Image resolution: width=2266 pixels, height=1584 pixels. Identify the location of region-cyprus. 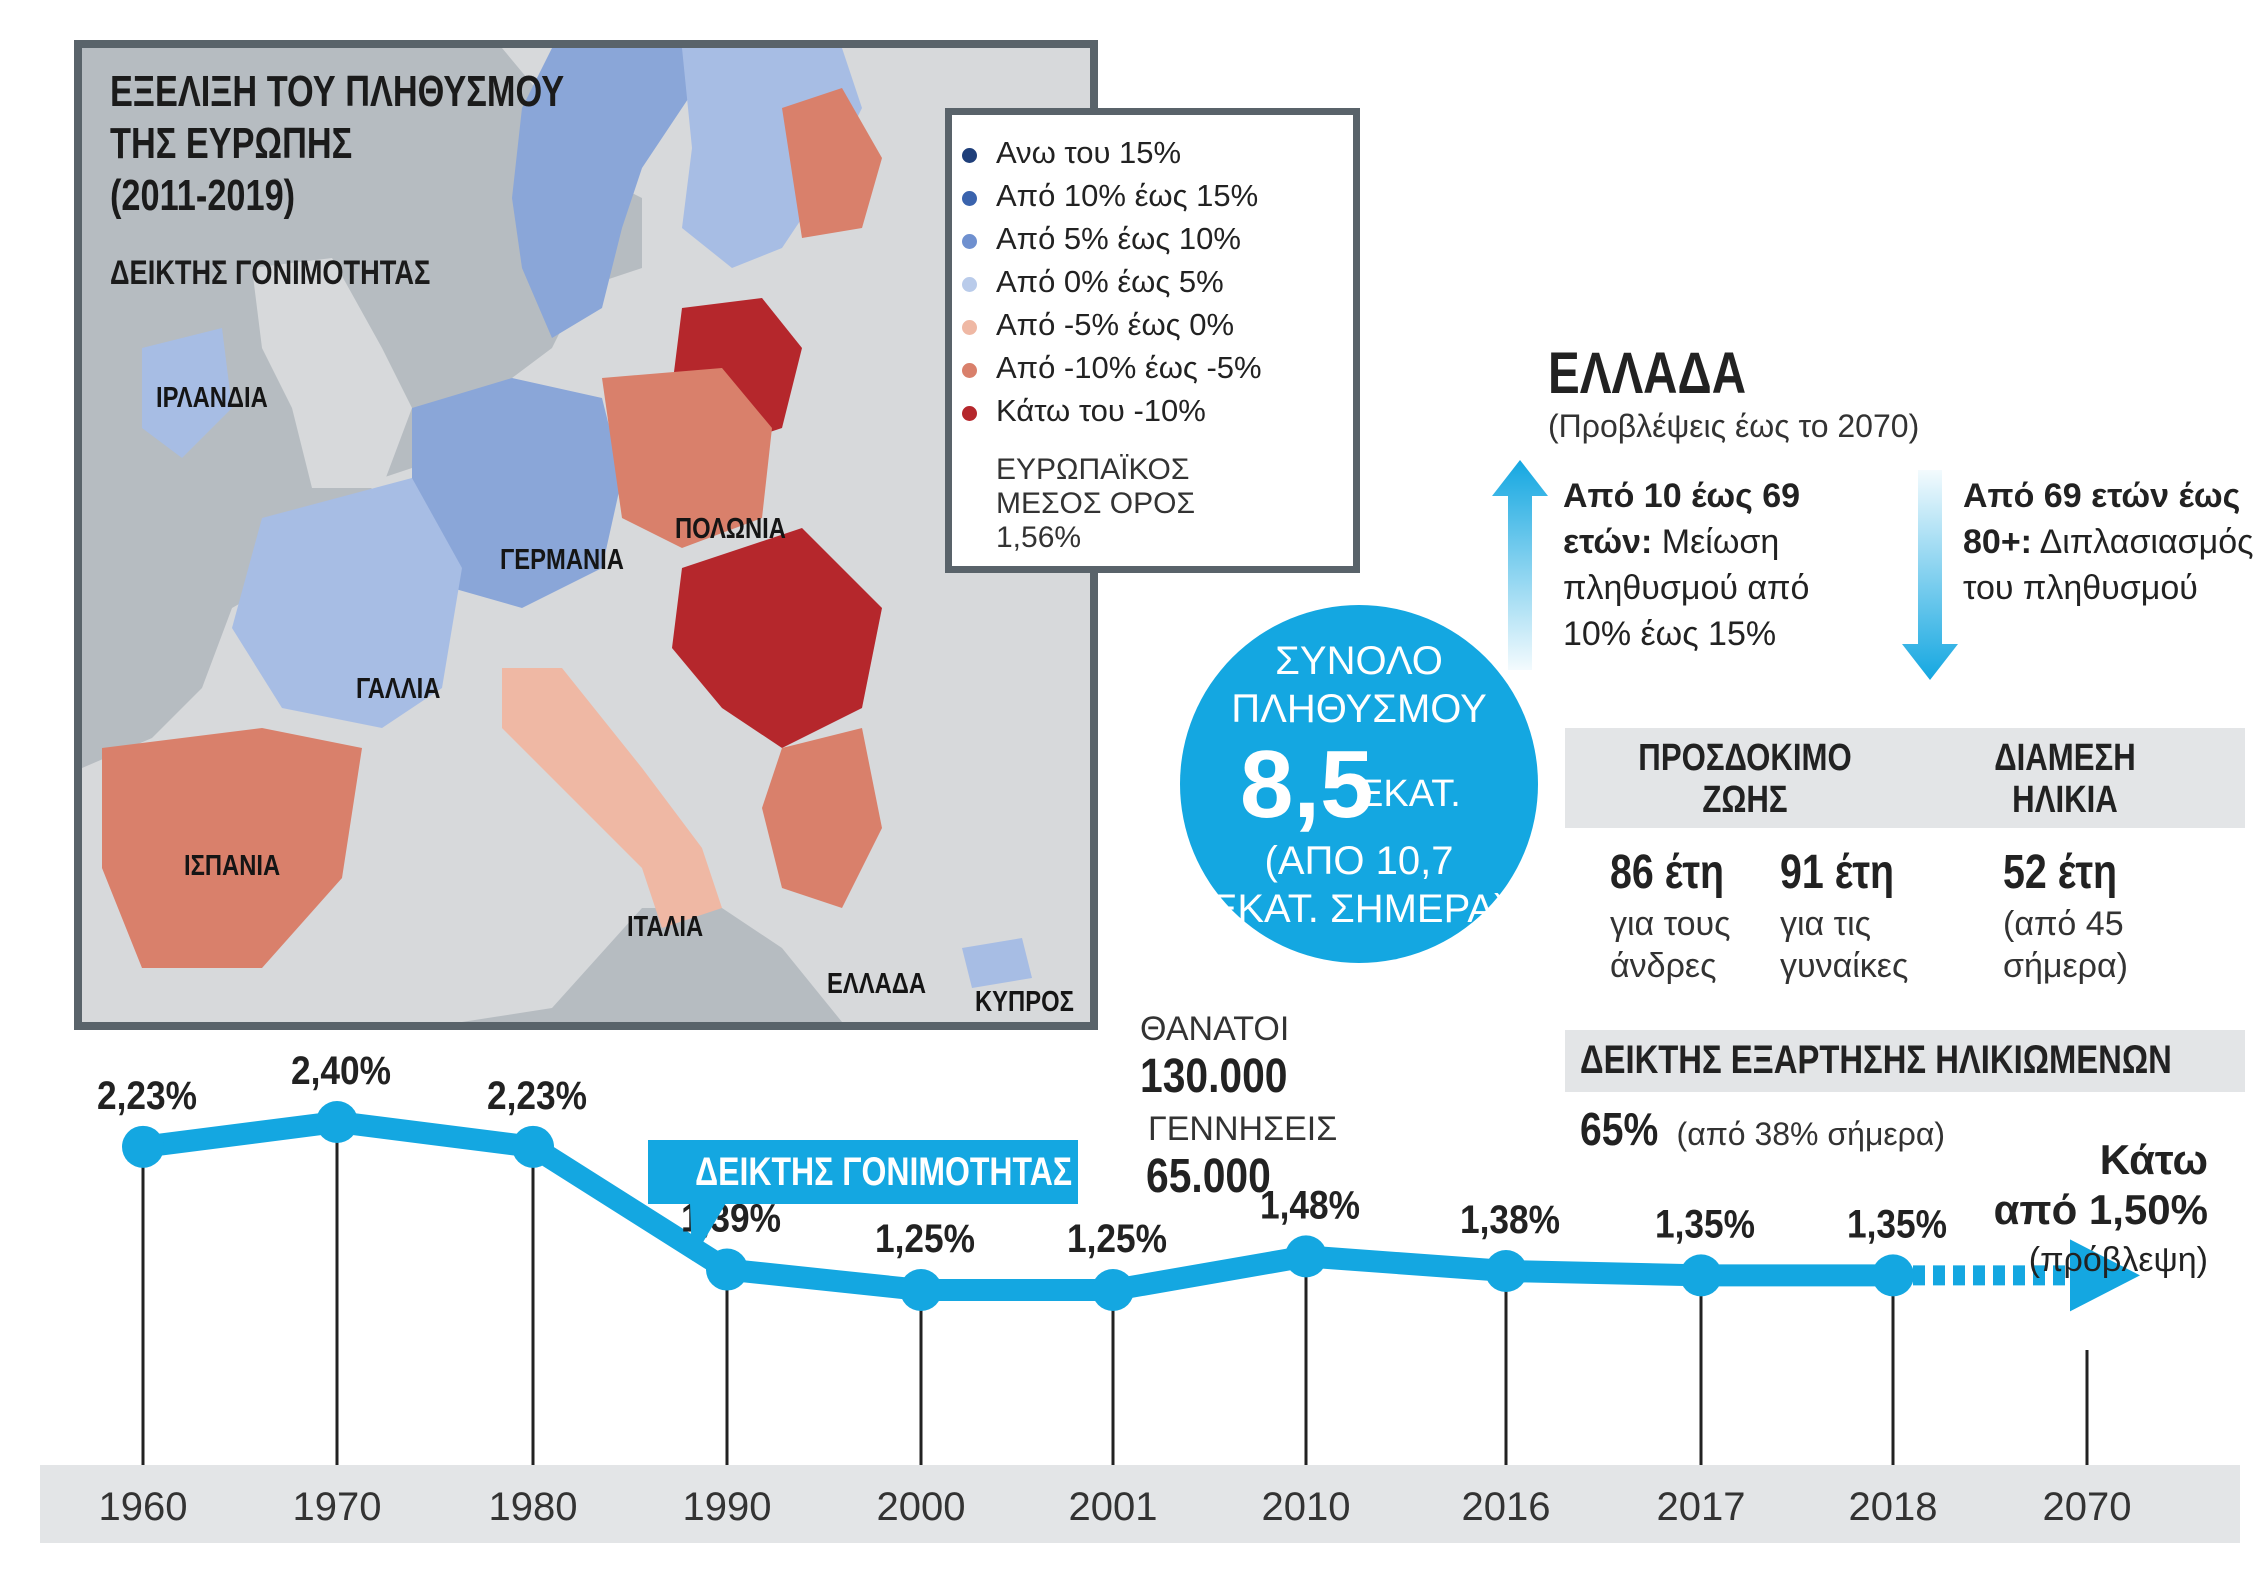
(997, 963).